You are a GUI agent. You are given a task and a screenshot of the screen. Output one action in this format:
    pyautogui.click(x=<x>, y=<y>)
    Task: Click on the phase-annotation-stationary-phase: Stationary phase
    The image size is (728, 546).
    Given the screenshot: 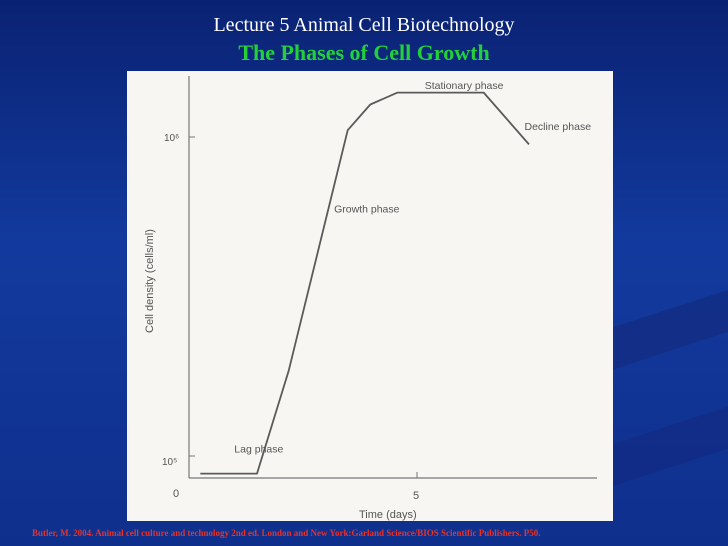 What is the action you would take?
    pyautogui.click(x=464, y=86)
    